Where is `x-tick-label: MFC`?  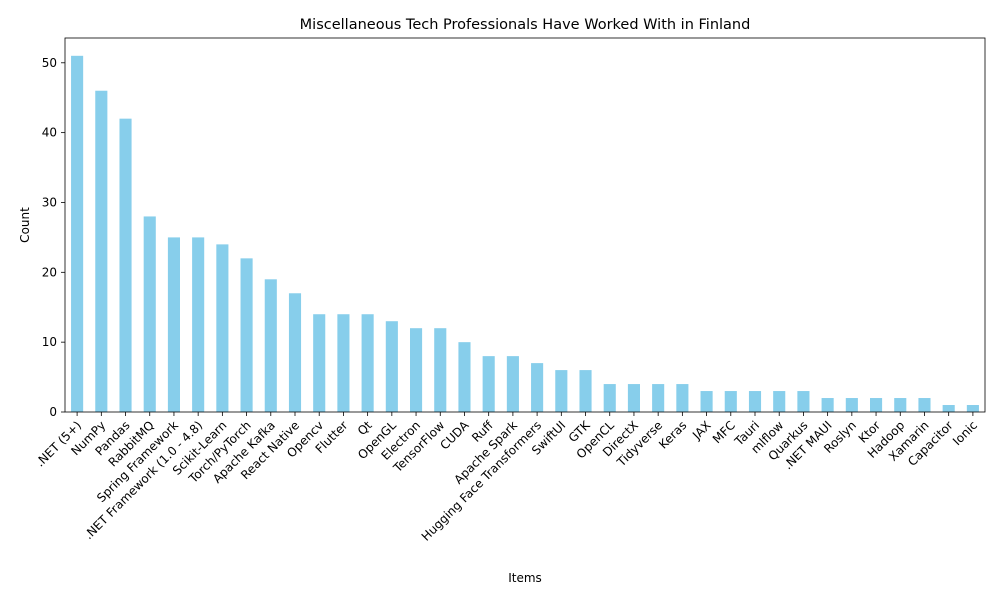 x-tick-label: MFC is located at coordinates (724, 432).